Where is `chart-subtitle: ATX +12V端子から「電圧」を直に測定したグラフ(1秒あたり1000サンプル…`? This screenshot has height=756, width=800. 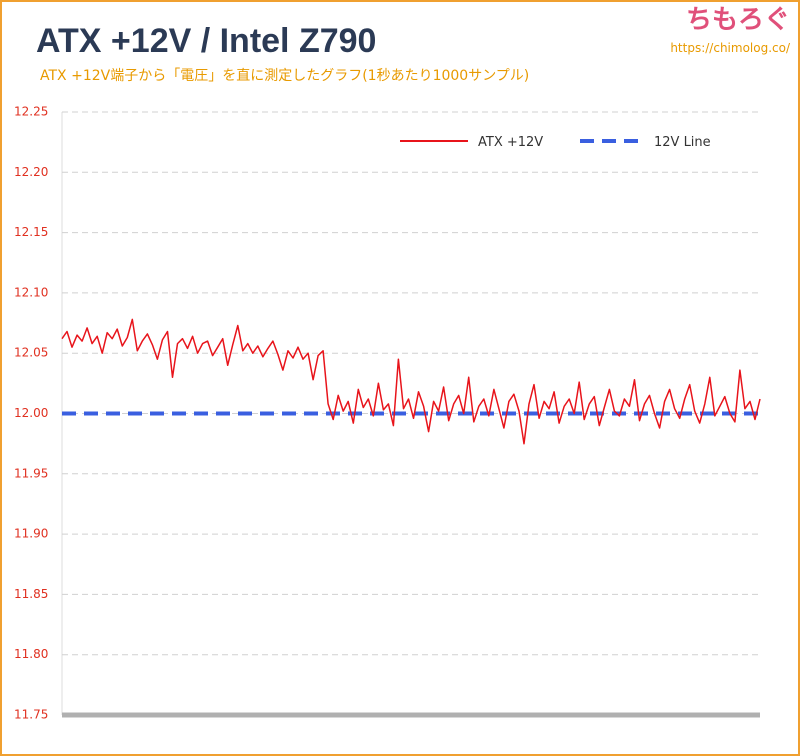 chart-subtitle: ATX +12V端子から「電圧」を直に測定したグラフ(1秒あたり1000サンプル… is located at coordinates (284, 75).